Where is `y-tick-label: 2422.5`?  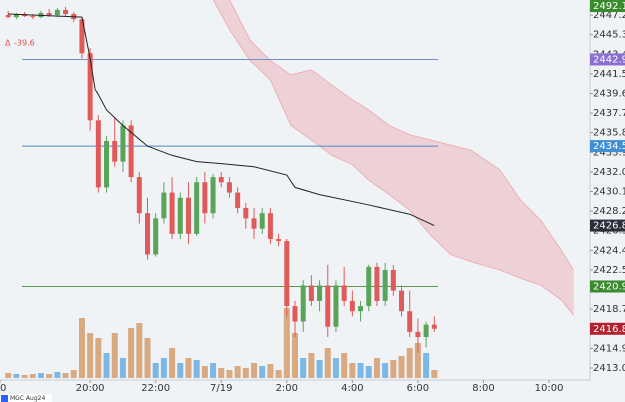
y-tick-label: 2422.5 is located at coordinates (609, 270).